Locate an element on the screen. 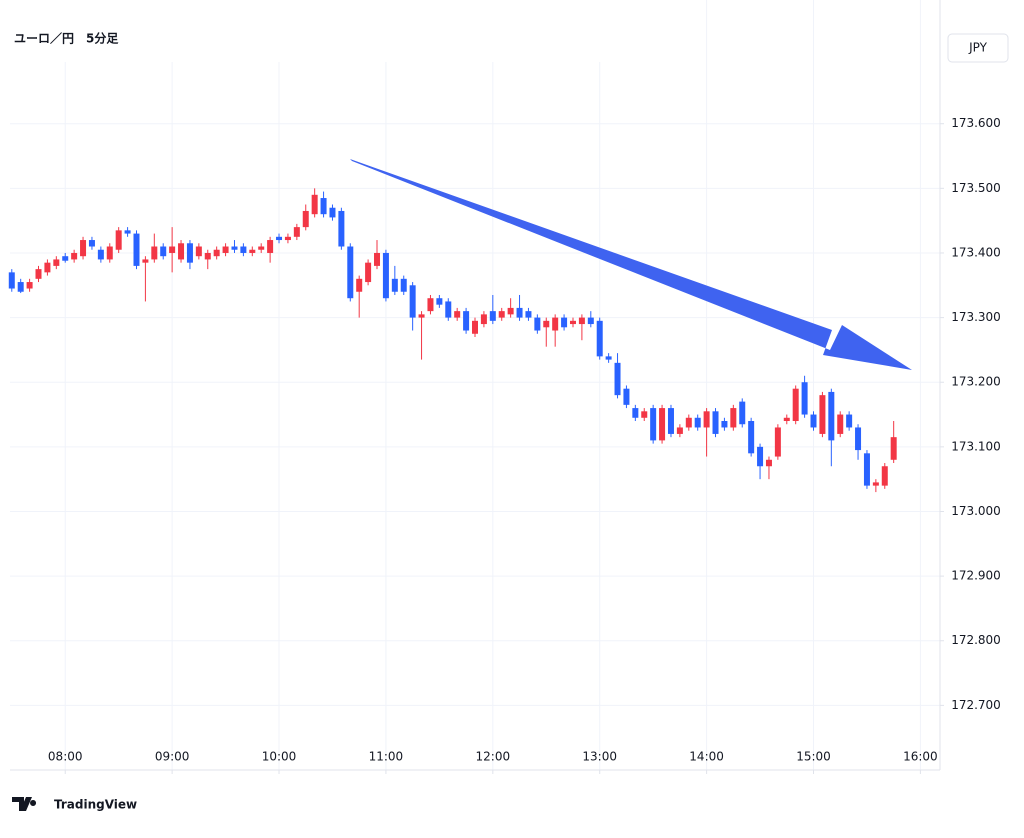 Image resolution: width=1024 pixels, height=838 pixels. logo-mark is located at coordinates (24, 804).